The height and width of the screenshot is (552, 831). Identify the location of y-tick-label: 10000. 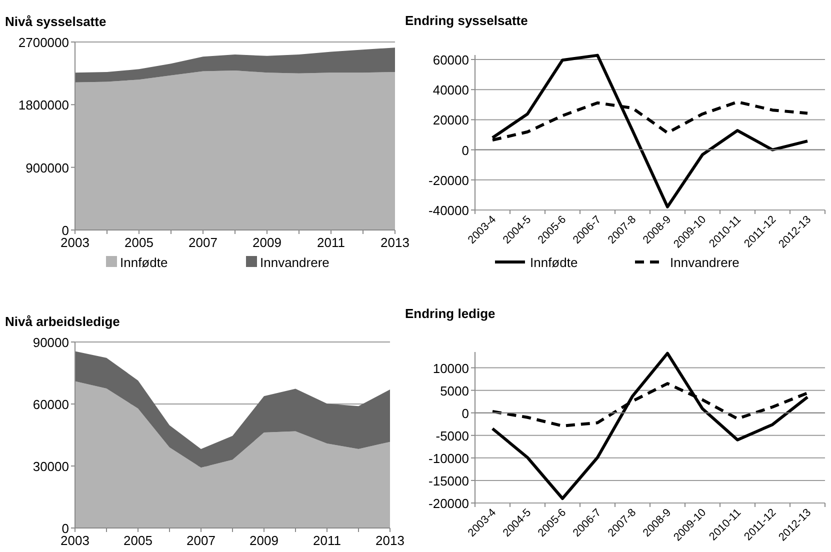
(450, 368).